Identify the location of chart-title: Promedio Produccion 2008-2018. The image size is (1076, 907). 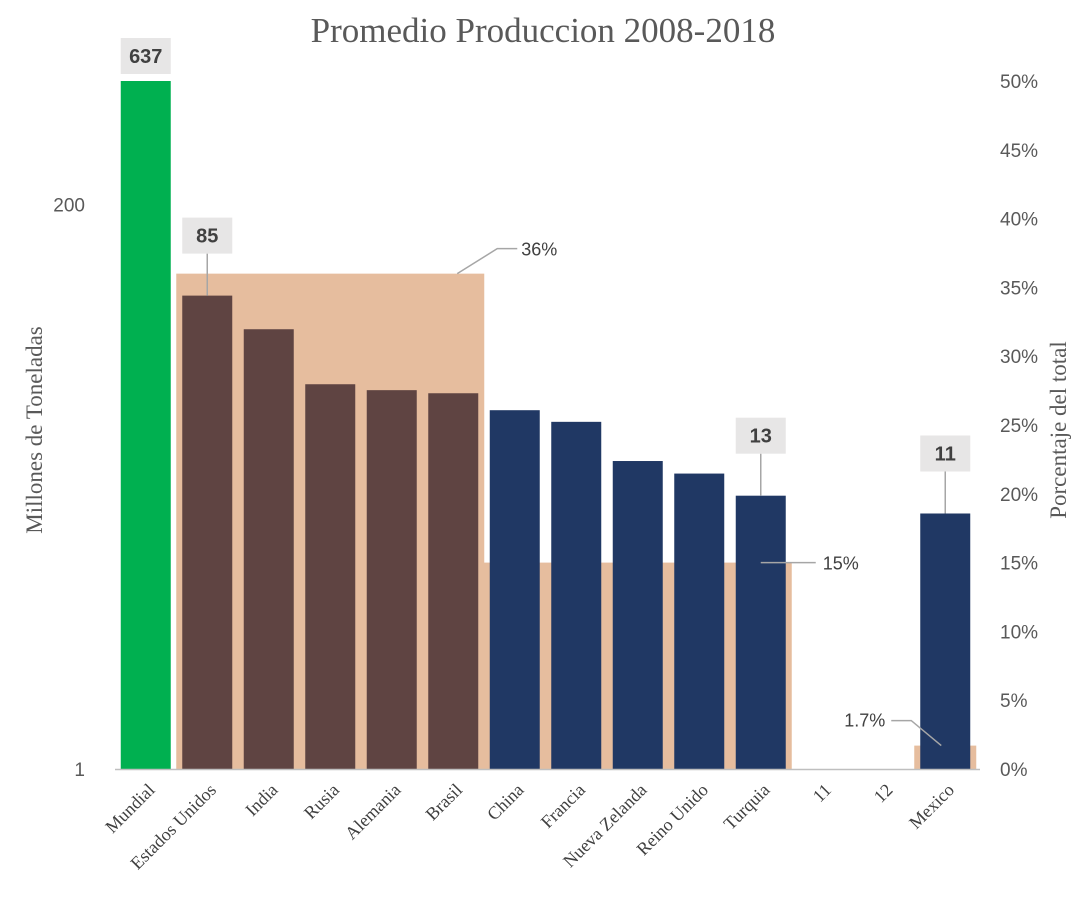
(543, 30).